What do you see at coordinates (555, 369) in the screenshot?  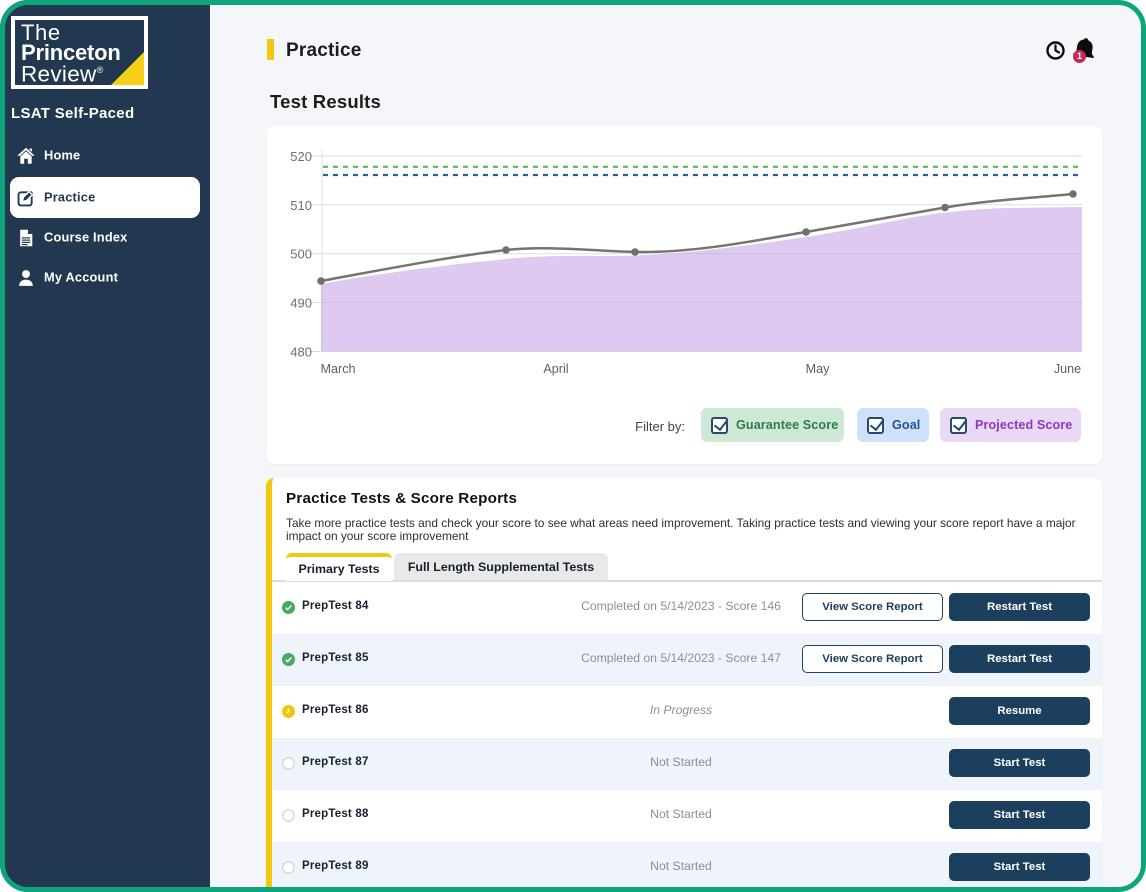 I see `svg-text: April` at bounding box center [555, 369].